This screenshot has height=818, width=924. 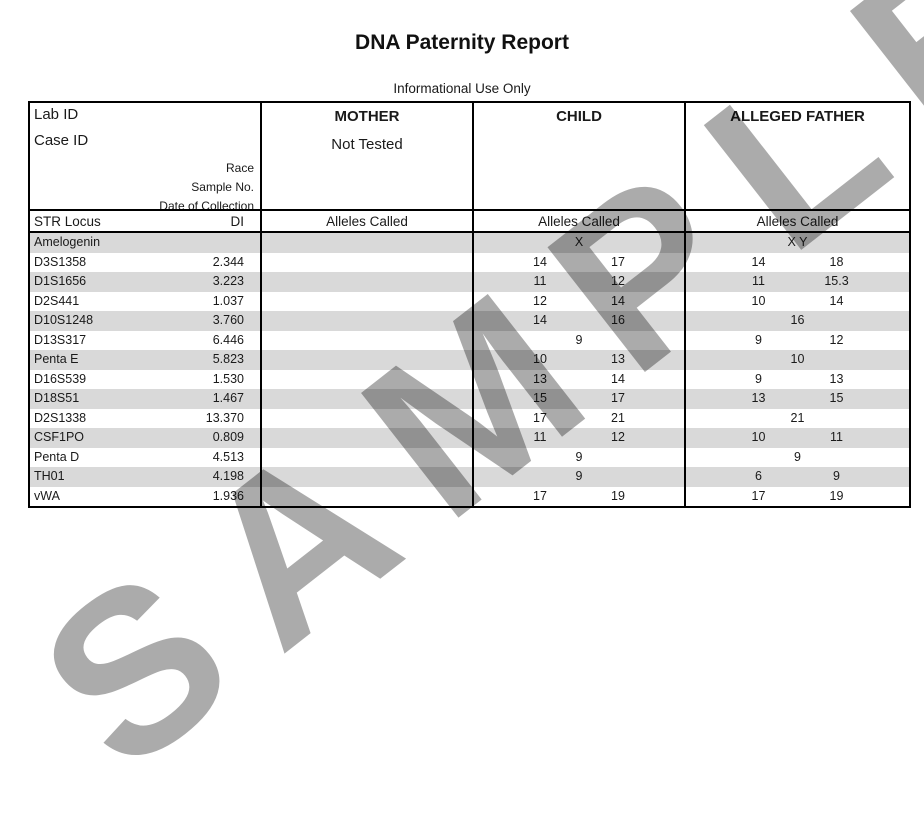 I want to click on child-alleles-cell: 15 17, so click(x=580, y=399).